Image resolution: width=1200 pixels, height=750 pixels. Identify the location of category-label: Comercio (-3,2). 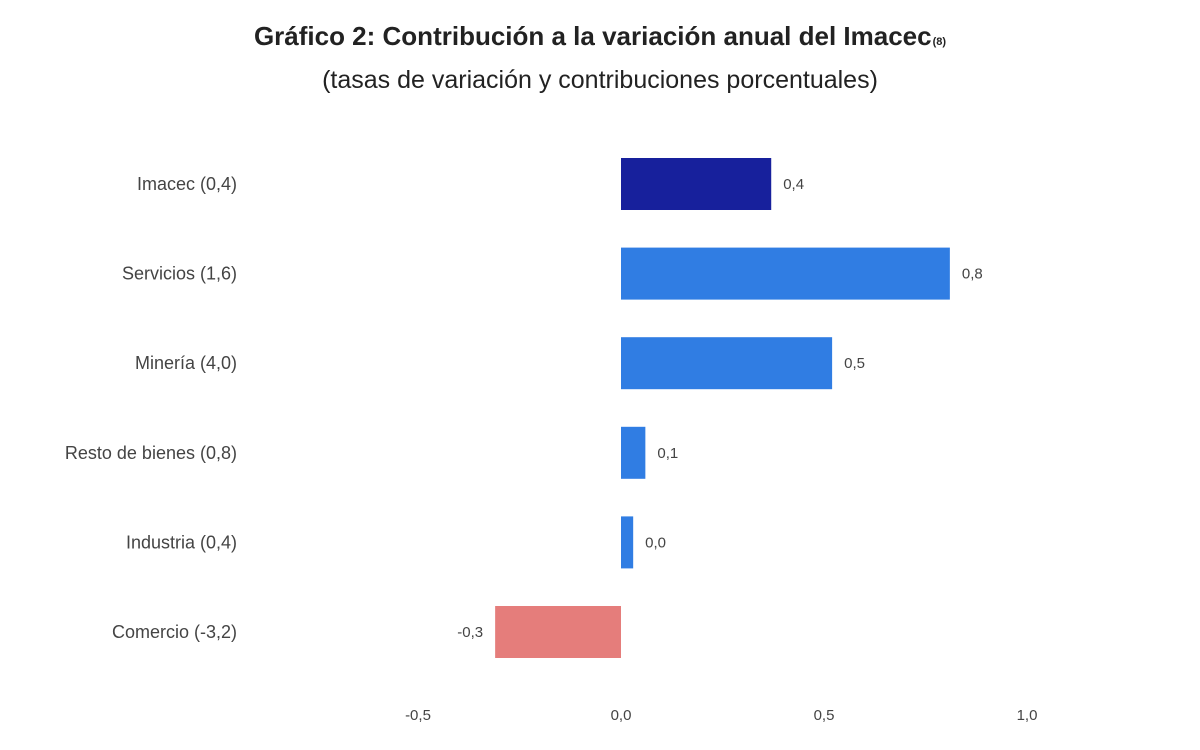
(174, 632).